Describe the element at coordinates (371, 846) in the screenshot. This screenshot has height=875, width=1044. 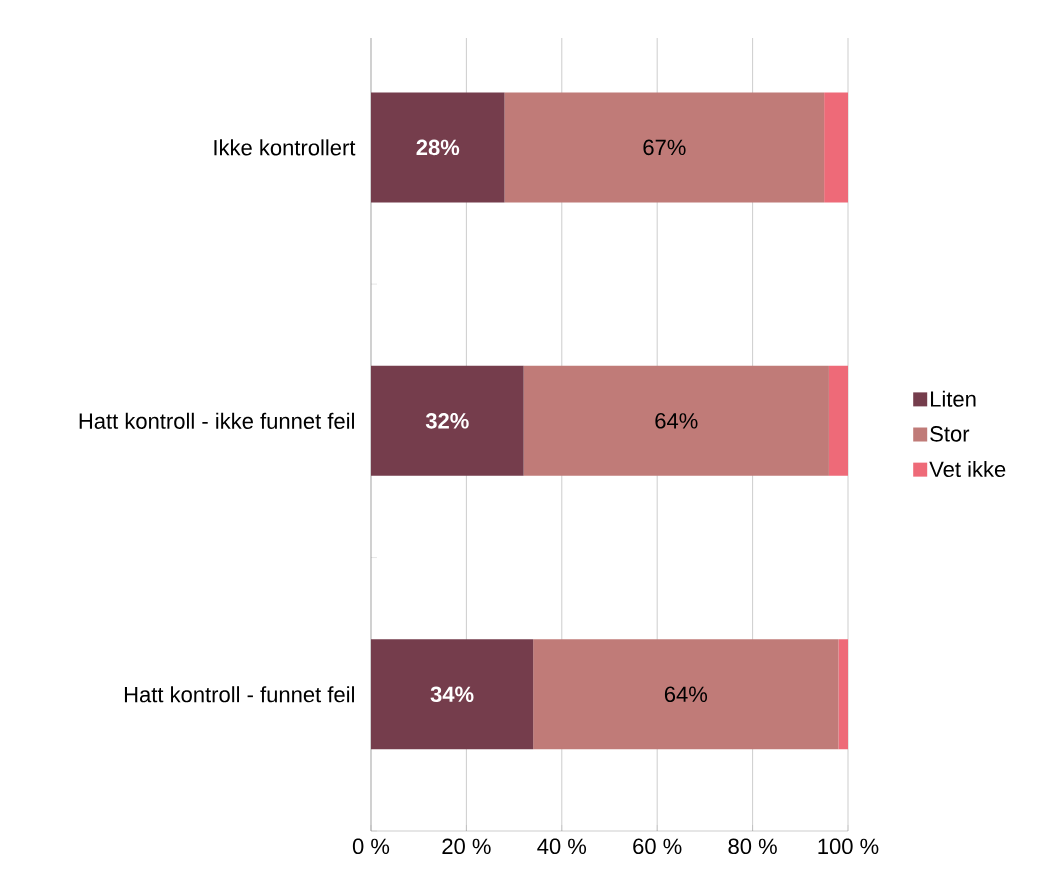
I see `x-tick-label: 0 %` at that location.